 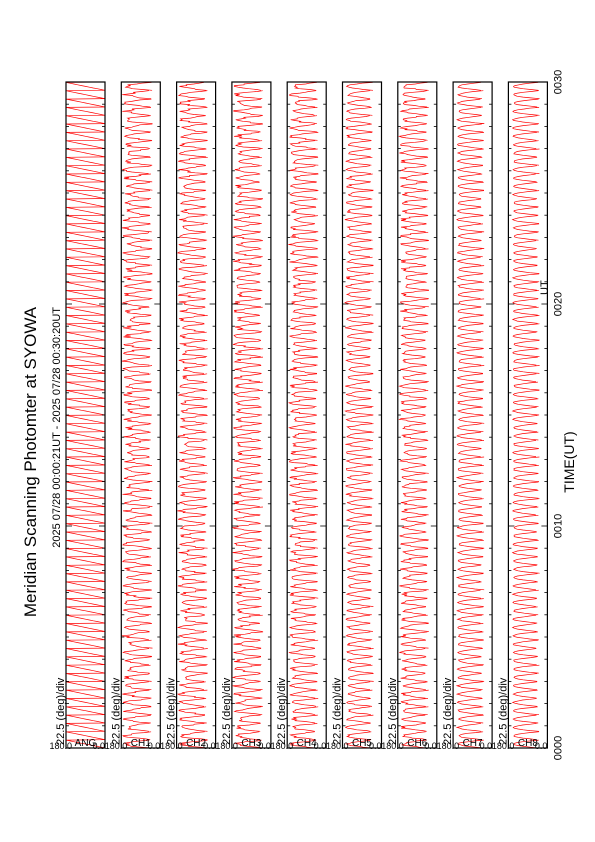 I want to click on series-ch1, so click(x=137, y=415).